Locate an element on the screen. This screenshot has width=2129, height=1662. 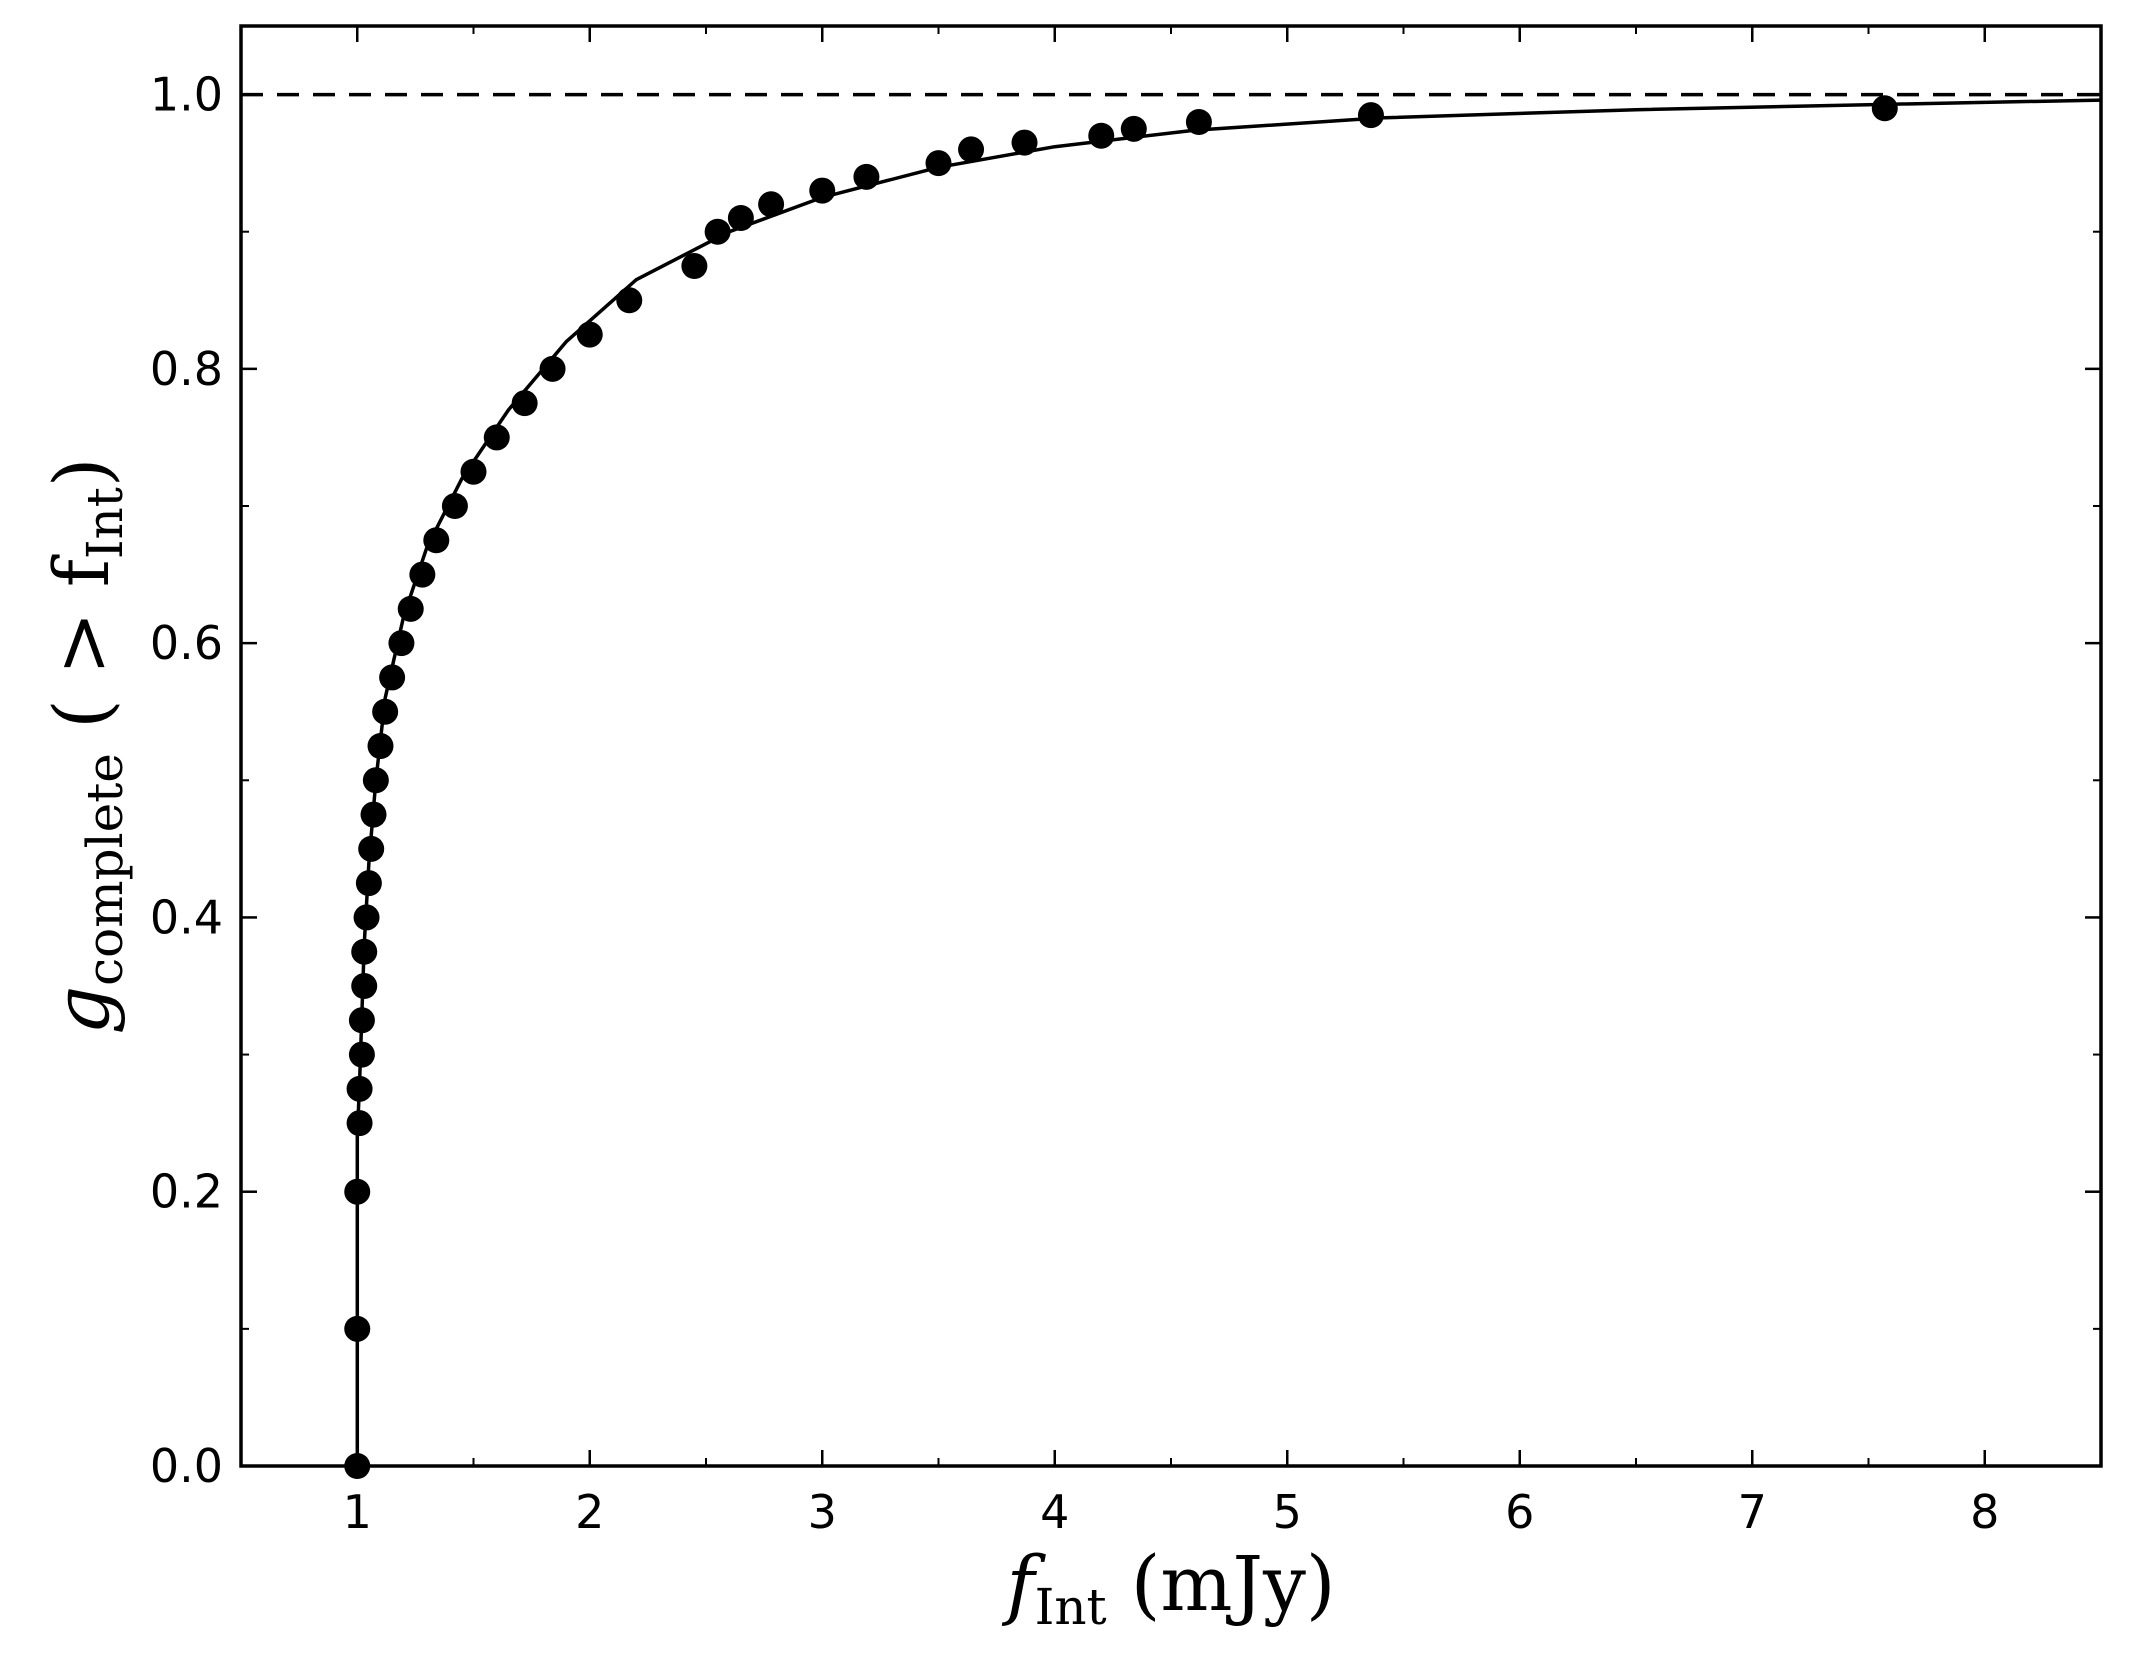
x-tick-label: 1 is located at coordinates (357, 1512).